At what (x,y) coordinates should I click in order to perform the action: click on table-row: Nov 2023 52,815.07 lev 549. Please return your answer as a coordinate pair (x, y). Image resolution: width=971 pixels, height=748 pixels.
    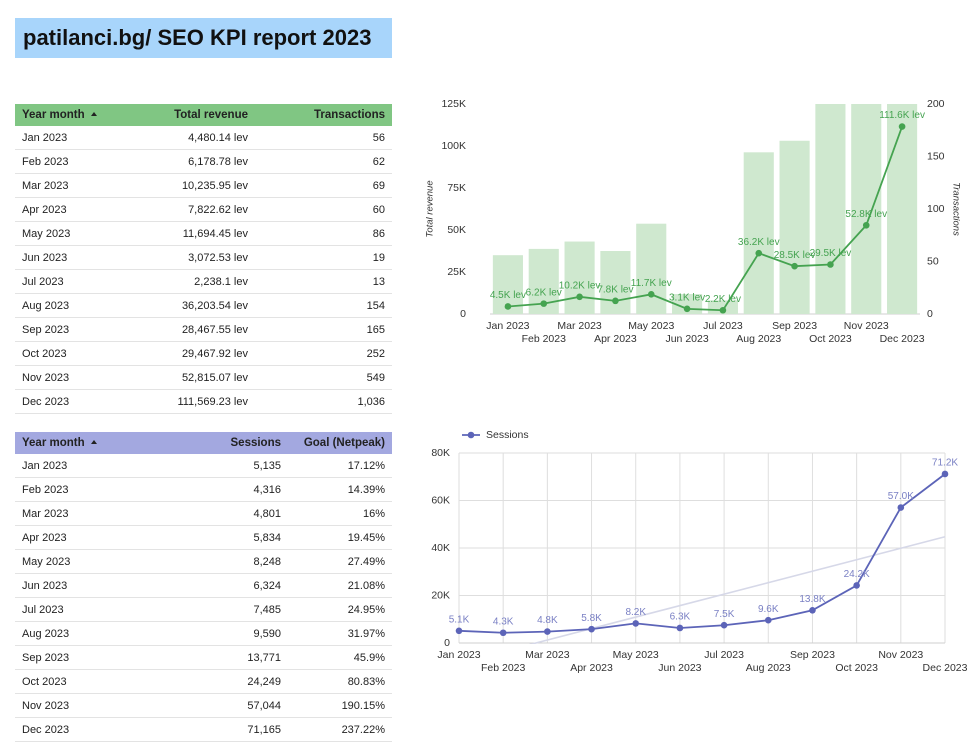
    Looking at the image, I should click on (203, 377).